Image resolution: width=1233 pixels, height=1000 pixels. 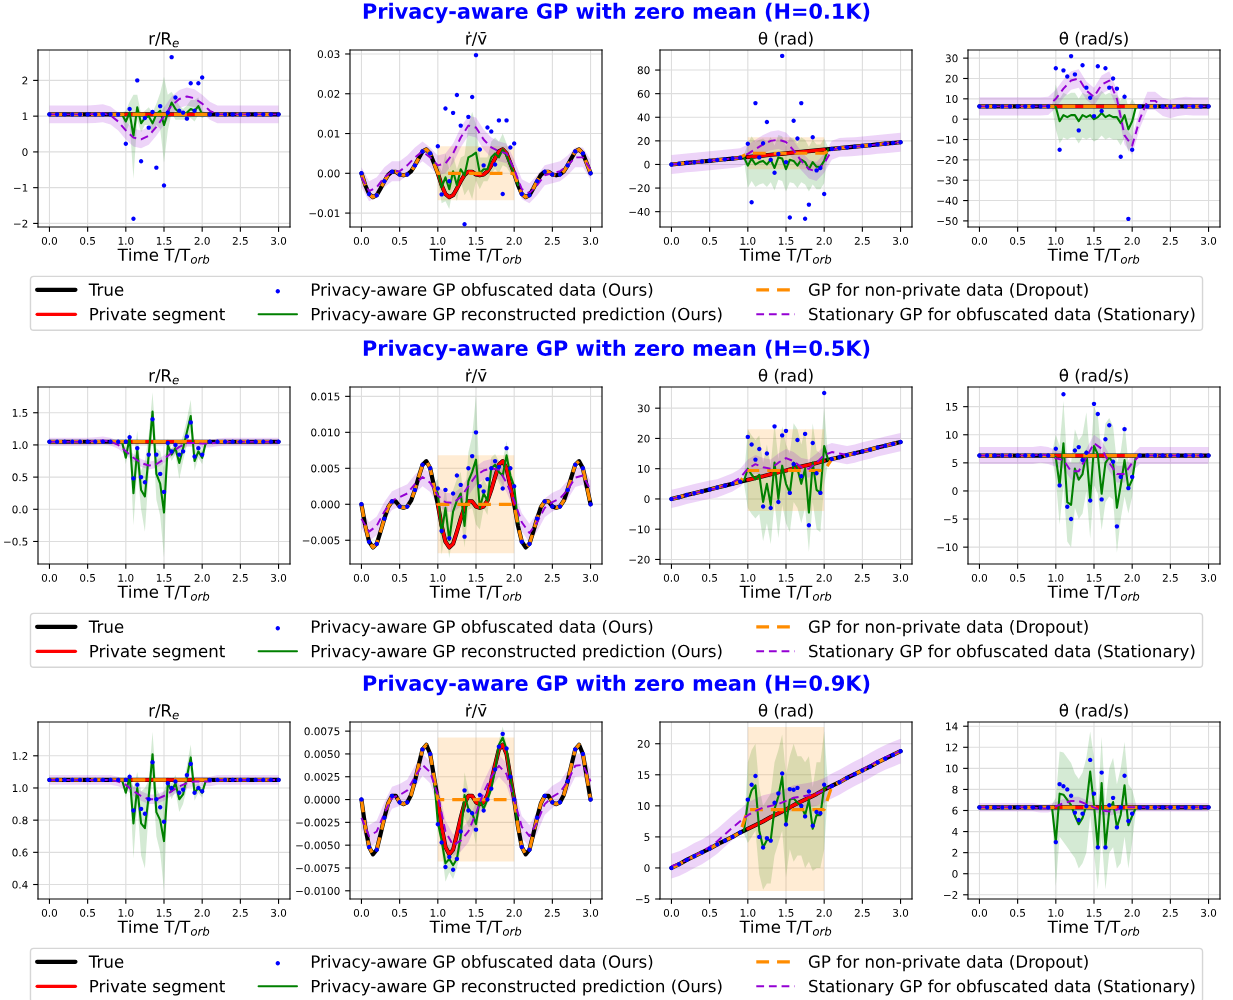 What do you see at coordinates (616, 350) in the screenshot?
I see `text: Privacy-aware GP with zero mean (H=0.5K)` at bounding box center [616, 350].